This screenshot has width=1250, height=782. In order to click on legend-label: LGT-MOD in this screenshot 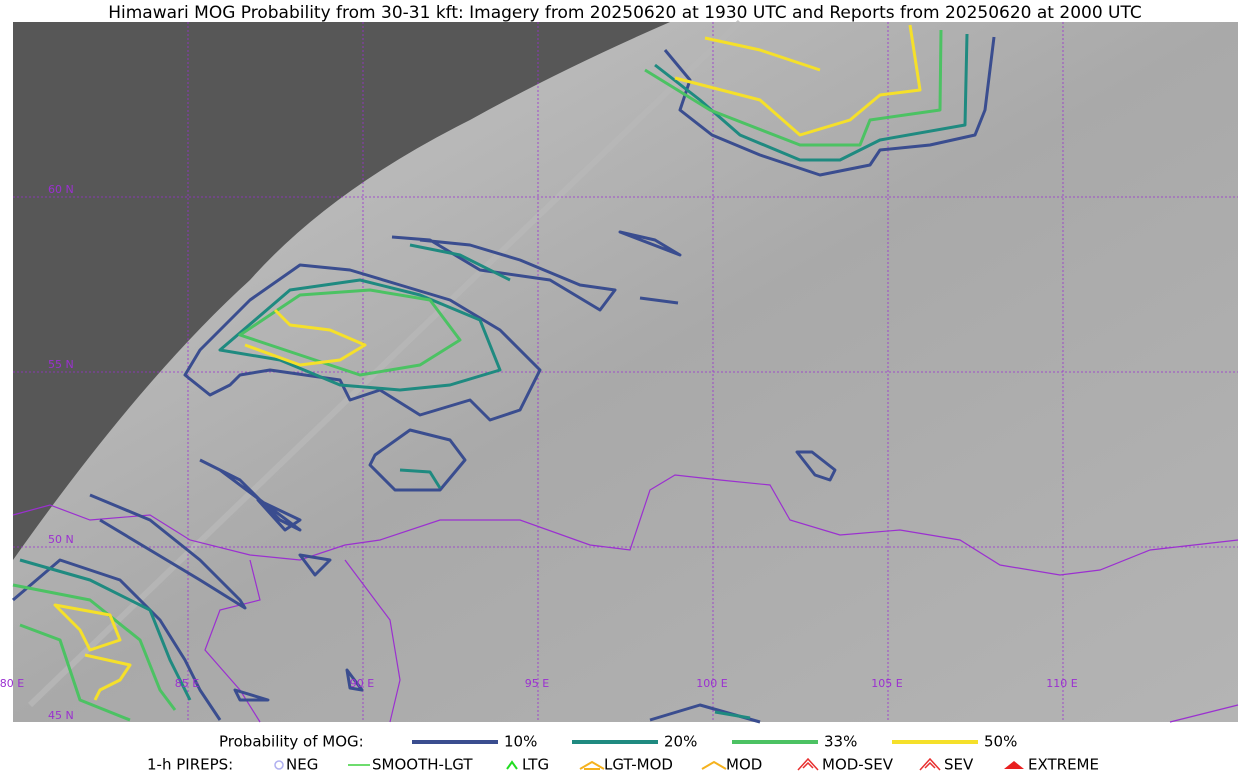, I will do `click(638, 765)`.